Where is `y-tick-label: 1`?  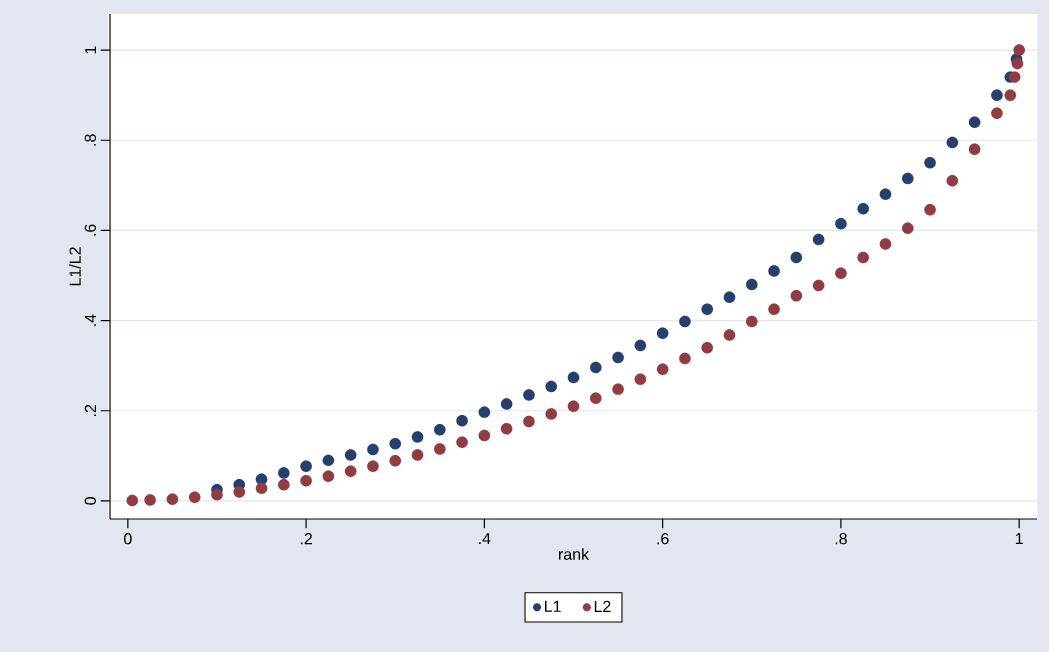
y-tick-label: 1 is located at coordinates (90, 50).